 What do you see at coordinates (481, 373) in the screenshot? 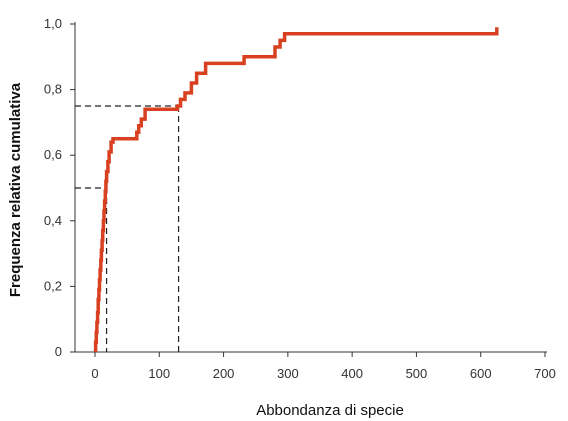
I see `x-tick-label: 600` at bounding box center [481, 373].